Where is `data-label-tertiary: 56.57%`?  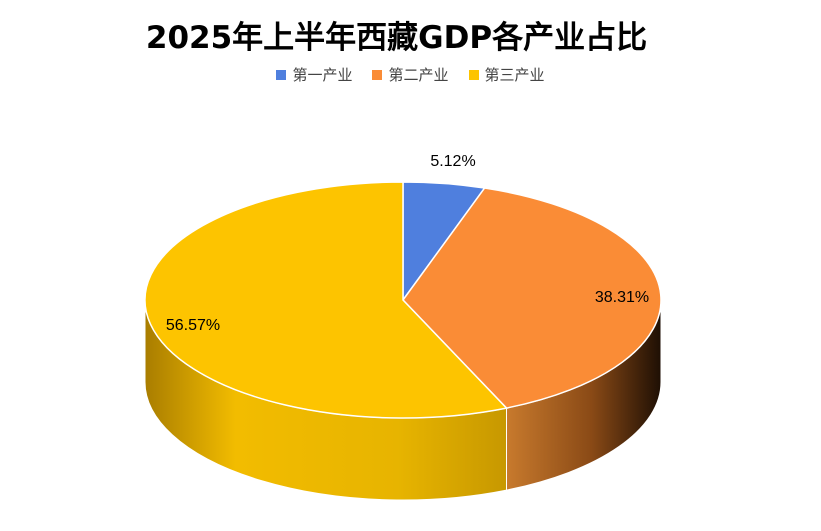
data-label-tertiary: 56.57% is located at coordinates (193, 325).